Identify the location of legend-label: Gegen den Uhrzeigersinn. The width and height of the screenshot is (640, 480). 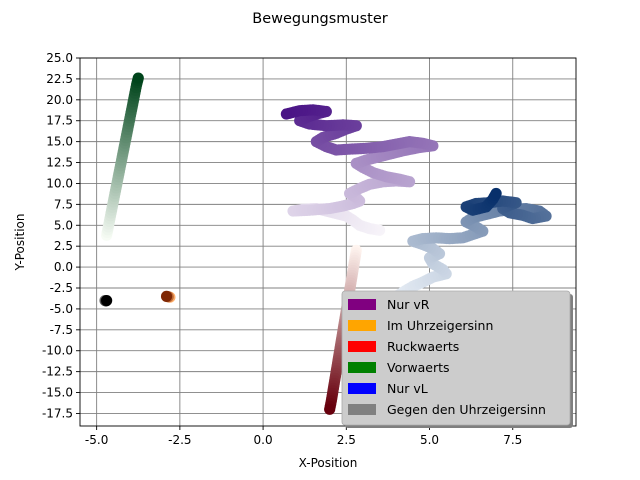
(466, 409).